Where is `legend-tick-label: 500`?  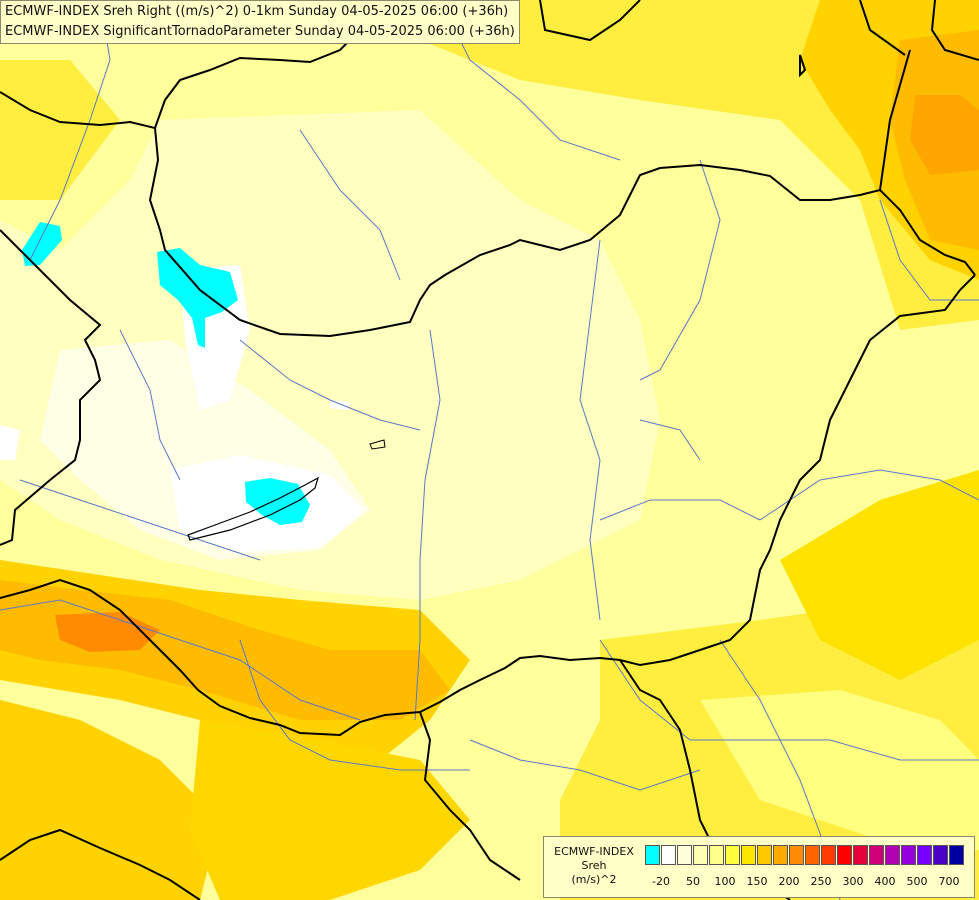
legend-tick-label: 500 is located at coordinates (917, 881).